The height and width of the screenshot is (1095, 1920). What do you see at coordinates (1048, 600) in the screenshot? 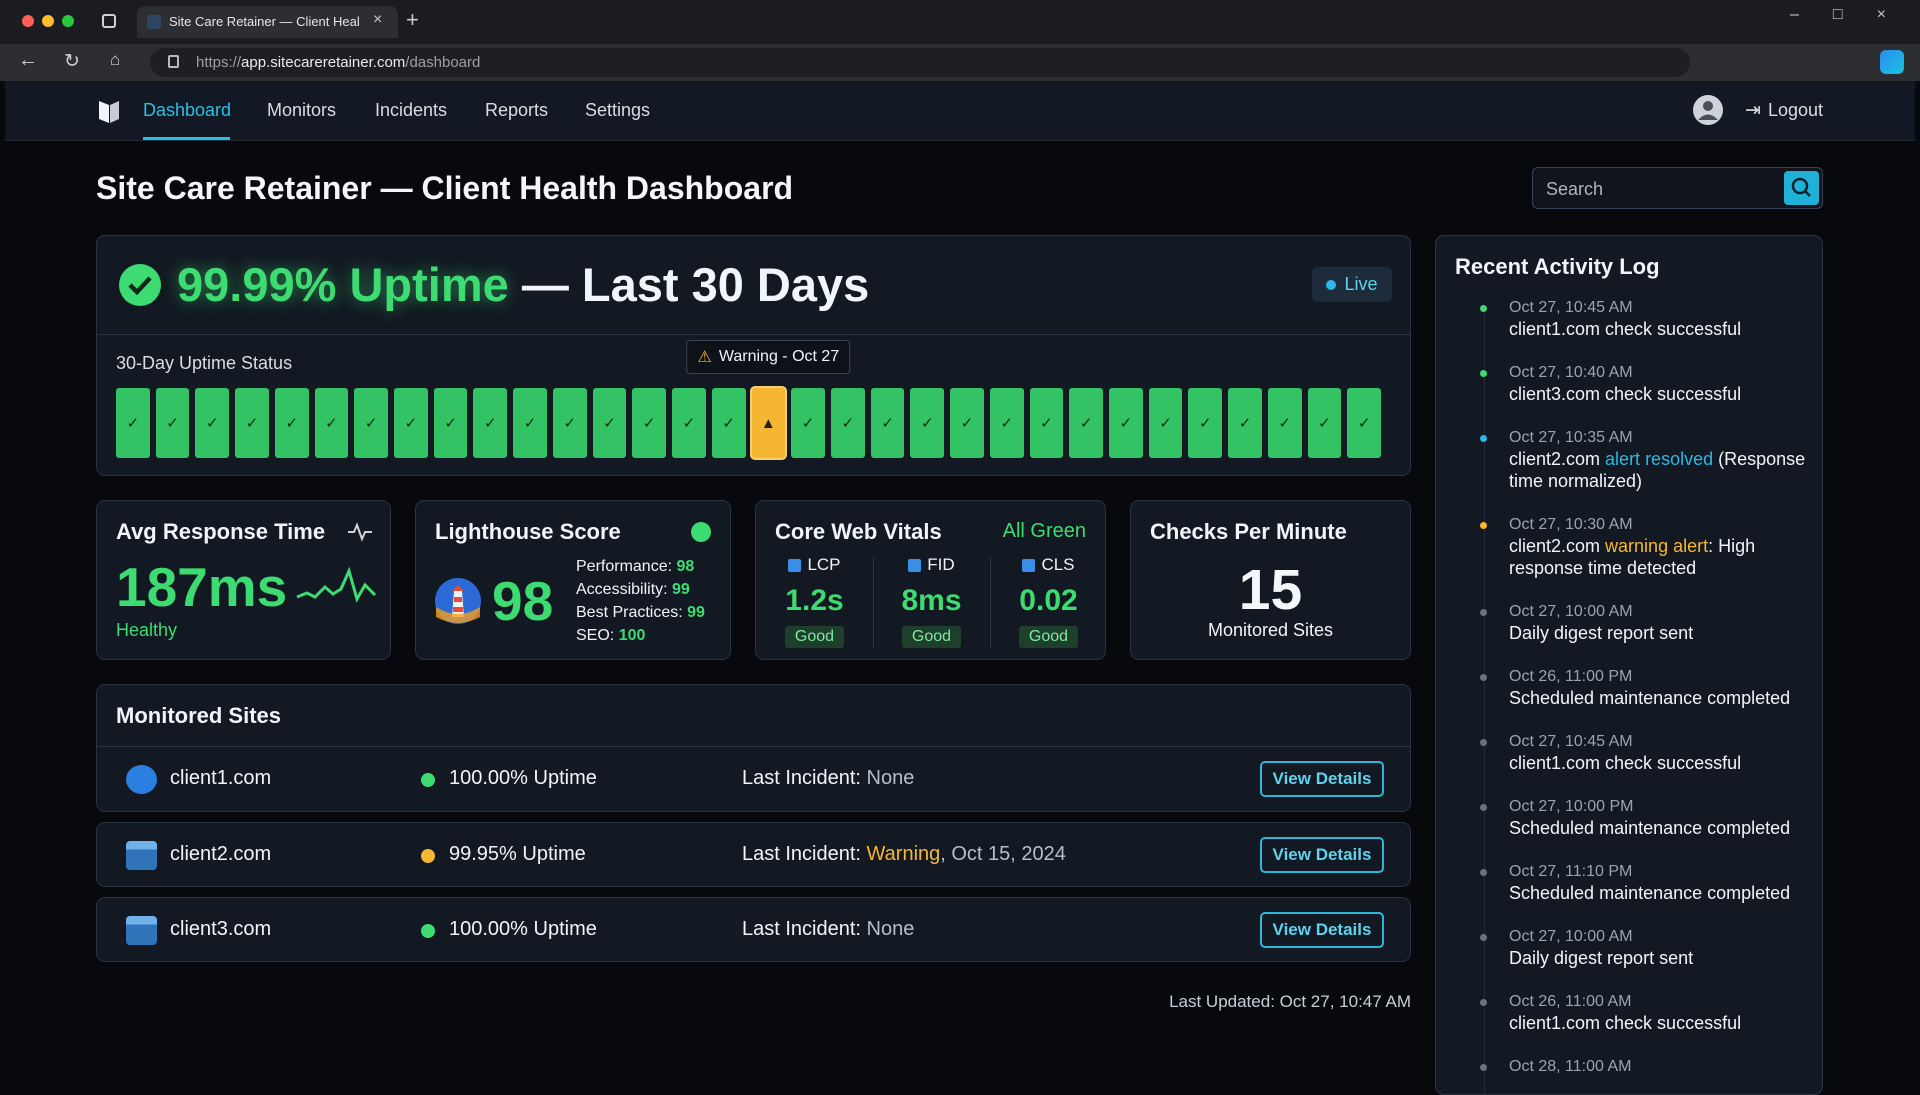
I see `vital-value: 0.02` at bounding box center [1048, 600].